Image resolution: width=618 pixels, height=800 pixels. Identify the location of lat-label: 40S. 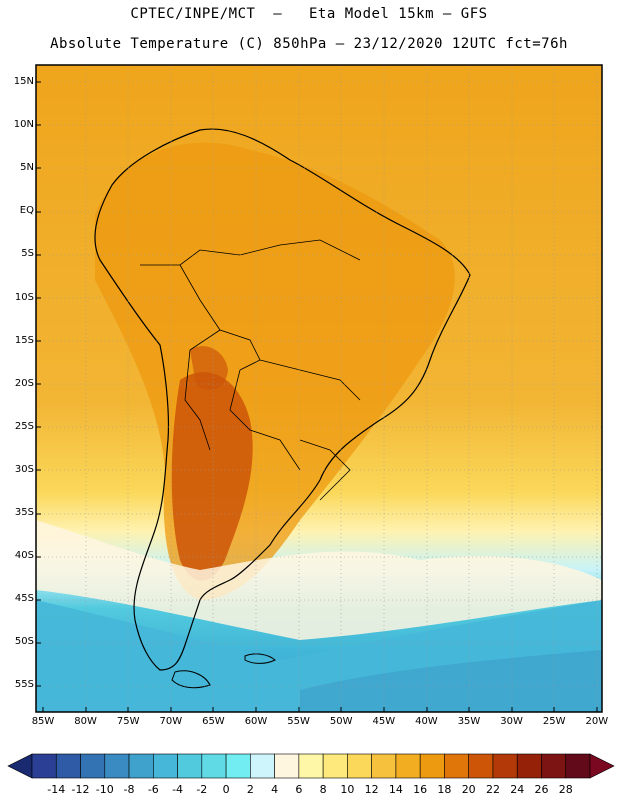
(24, 556).